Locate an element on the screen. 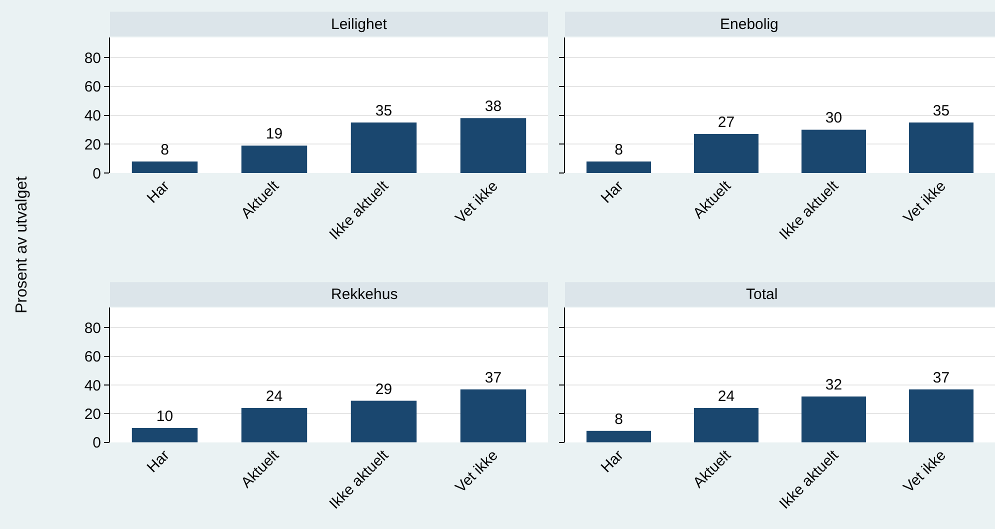 The width and height of the screenshot is (995, 529). data-label: 29 is located at coordinates (383, 389).